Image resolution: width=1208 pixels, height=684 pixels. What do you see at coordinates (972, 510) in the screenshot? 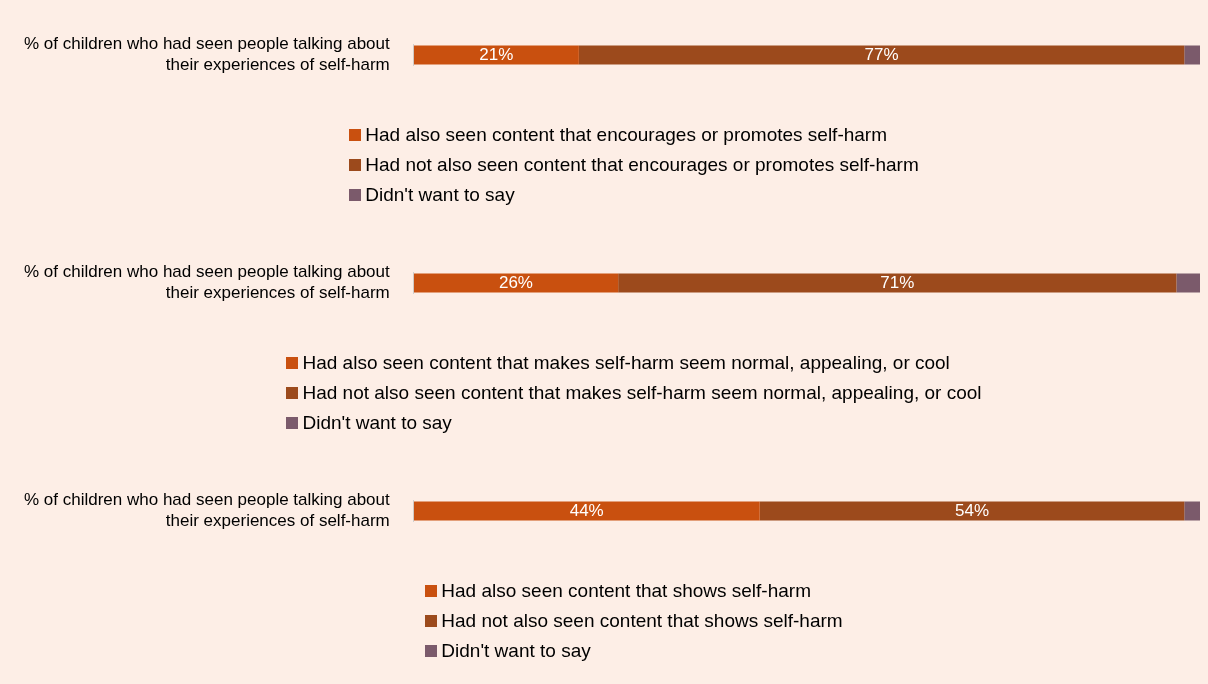
I see `data-label: 54%` at bounding box center [972, 510].